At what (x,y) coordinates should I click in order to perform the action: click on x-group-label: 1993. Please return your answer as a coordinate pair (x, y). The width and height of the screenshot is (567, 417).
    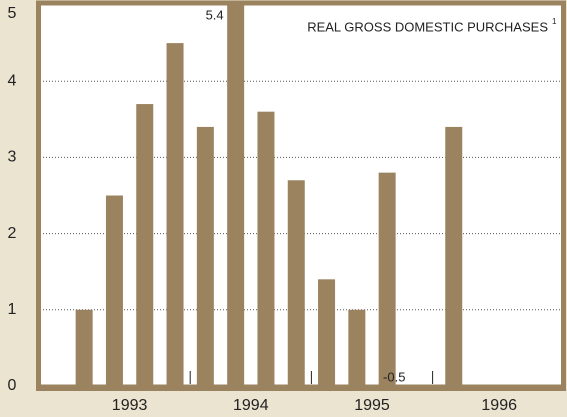
    Looking at the image, I should click on (130, 405).